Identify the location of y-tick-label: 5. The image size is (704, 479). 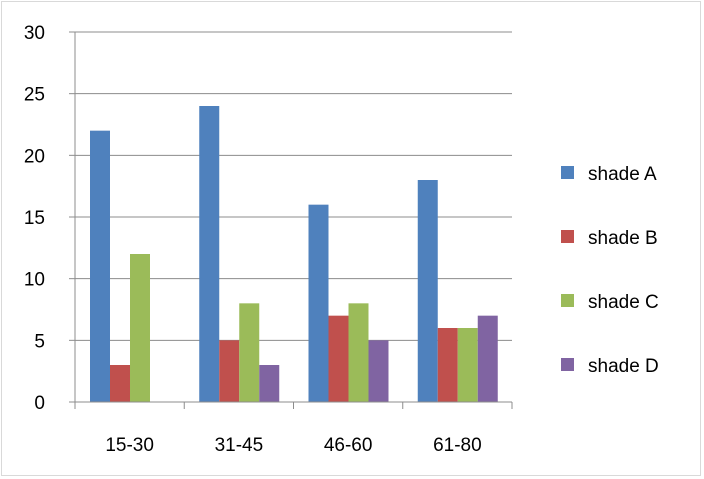
(39, 341).